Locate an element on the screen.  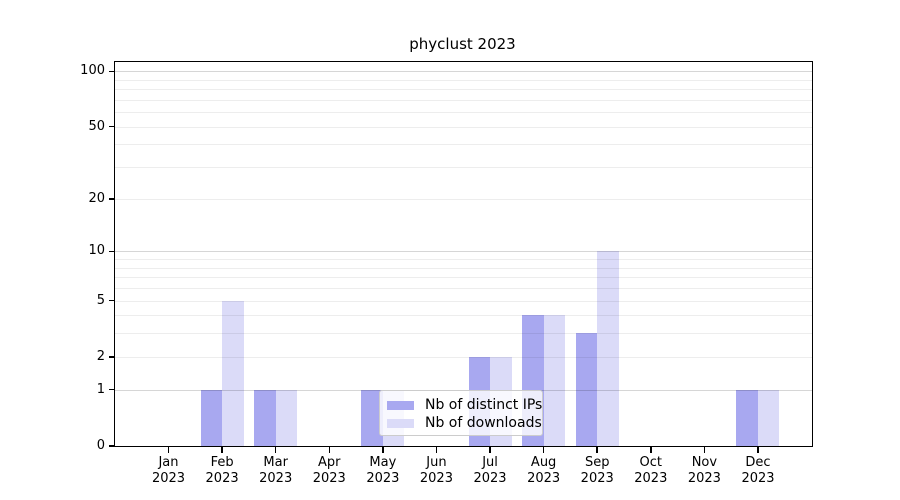
x-tick-label-oct: Oct 2023 is located at coordinates (651, 470).